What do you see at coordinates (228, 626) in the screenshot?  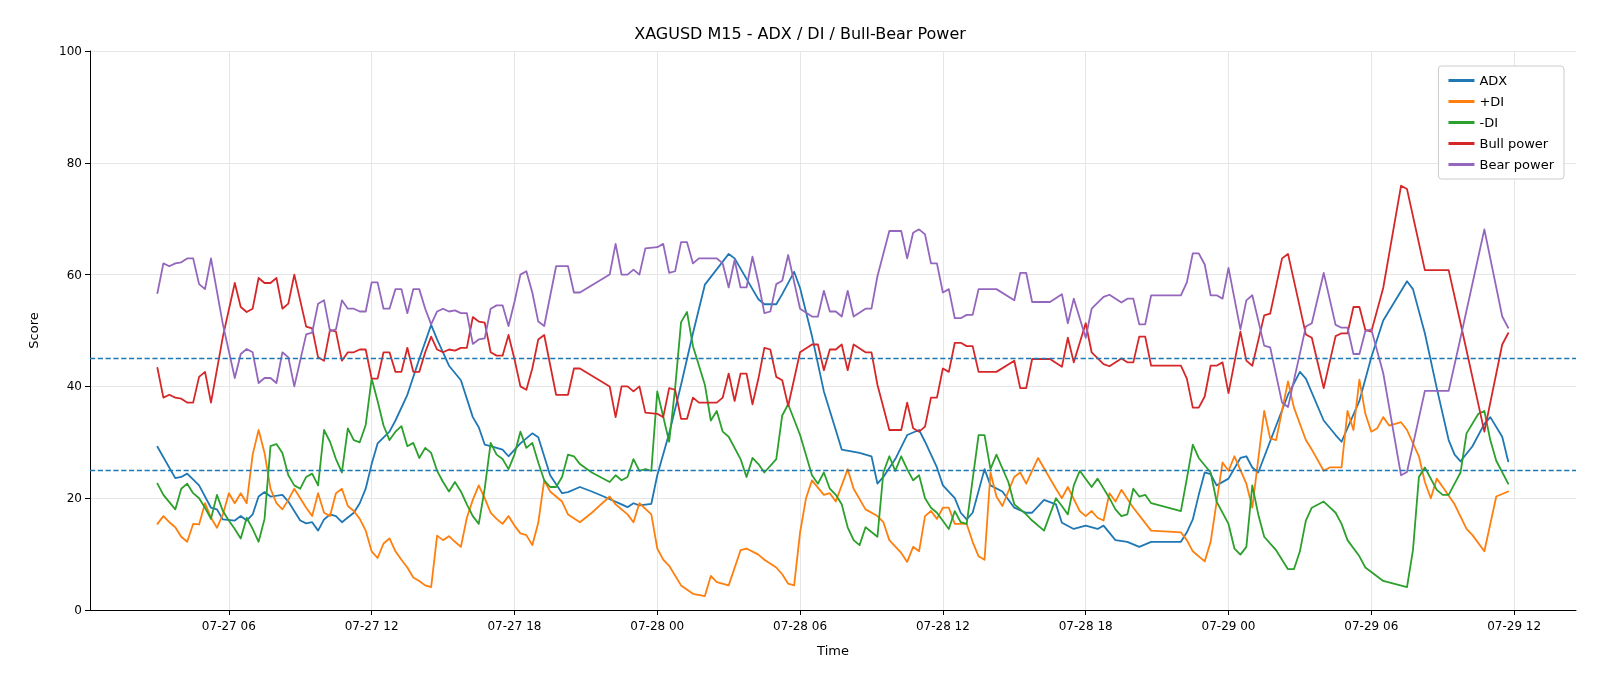 I see `x-tick-label: 07-27 06` at bounding box center [228, 626].